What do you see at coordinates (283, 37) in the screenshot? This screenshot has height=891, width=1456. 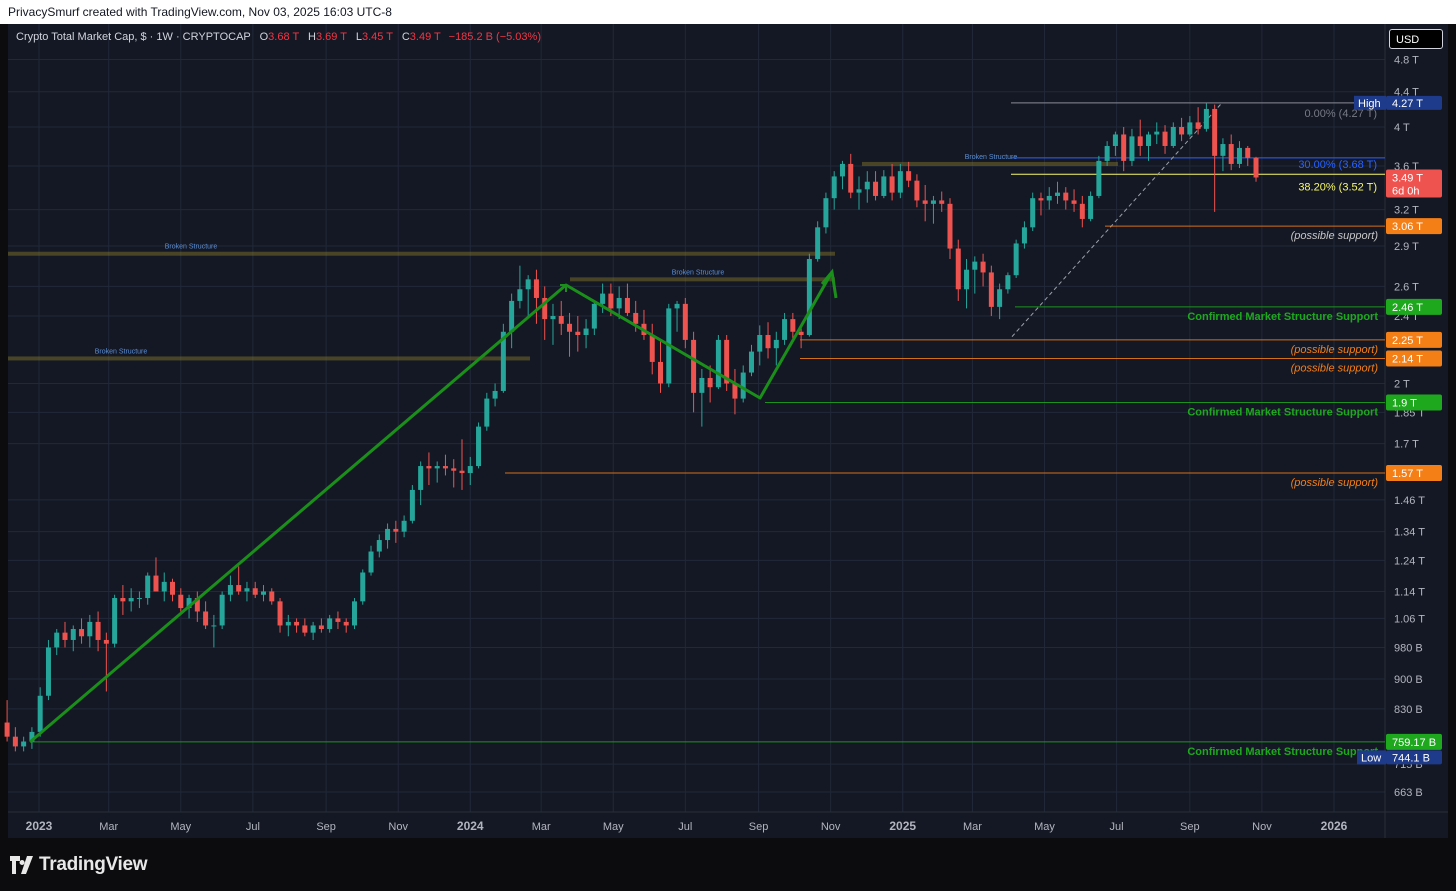 I see `open-value: 3.68 T` at bounding box center [283, 37].